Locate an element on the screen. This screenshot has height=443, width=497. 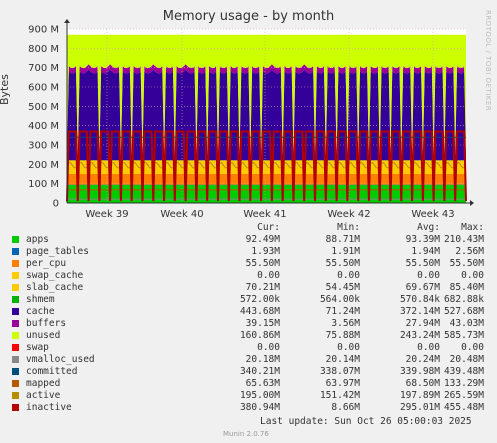
y-tick-label: 500 M is located at coordinates (43, 107).